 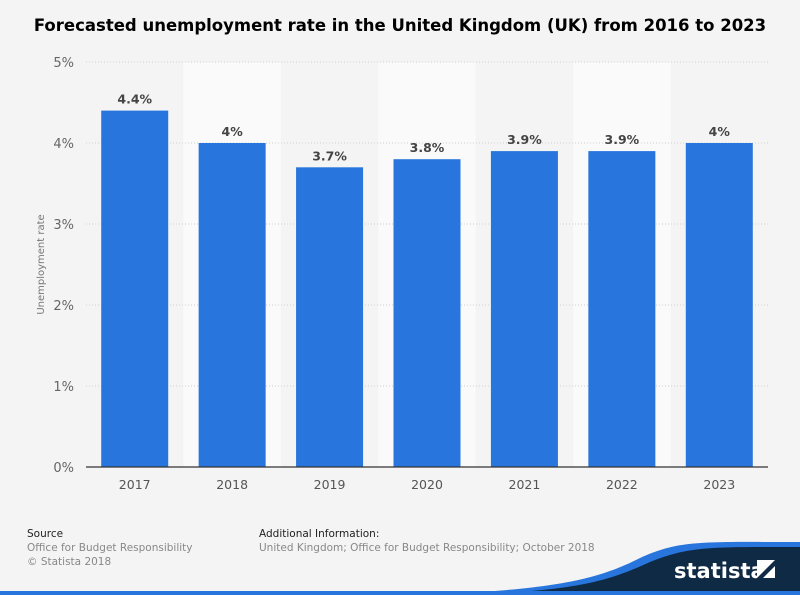 I want to click on copyright-text: © Statista 2018, so click(x=69, y=562).